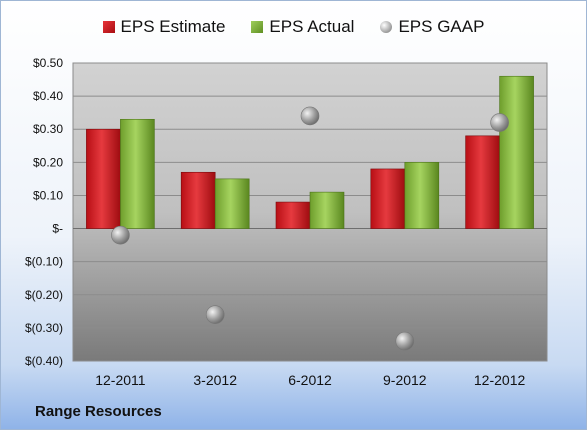 Image resolution: width=587 pixels, height=430 pixels. I want to click on y-tick-label: $0.10, so click(48, 195).